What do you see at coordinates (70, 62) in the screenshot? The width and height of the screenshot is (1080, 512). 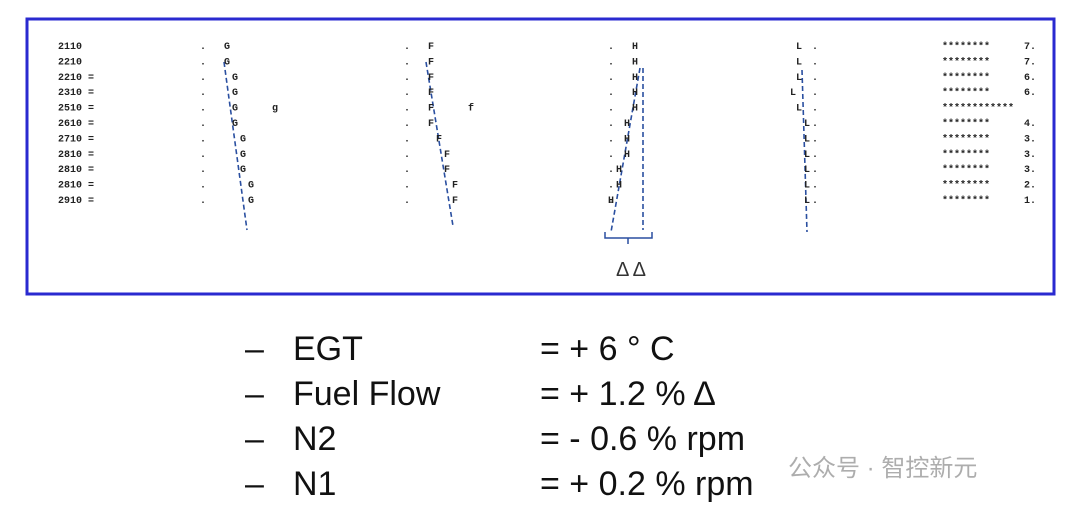 I see `row-label: 2210` at bounding box center [70, 62].